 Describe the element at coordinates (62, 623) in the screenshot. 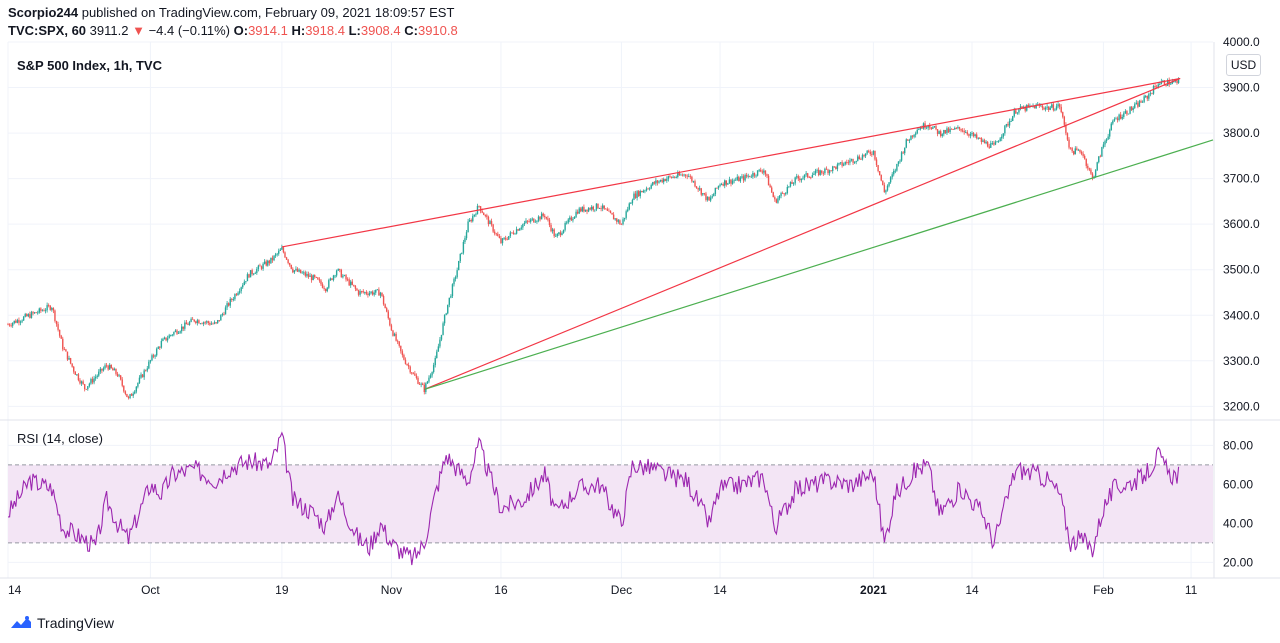

I see `footer-brand: TradingView` at that location.